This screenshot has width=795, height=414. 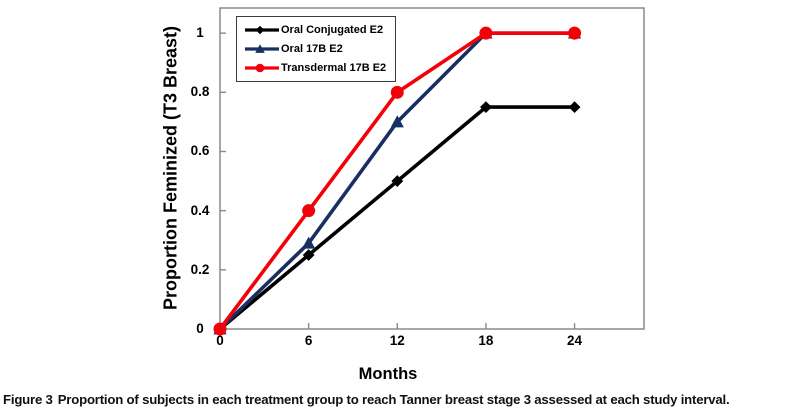 I want to click on figure-caption-label: Figure 3, so click(x=28, y=399).